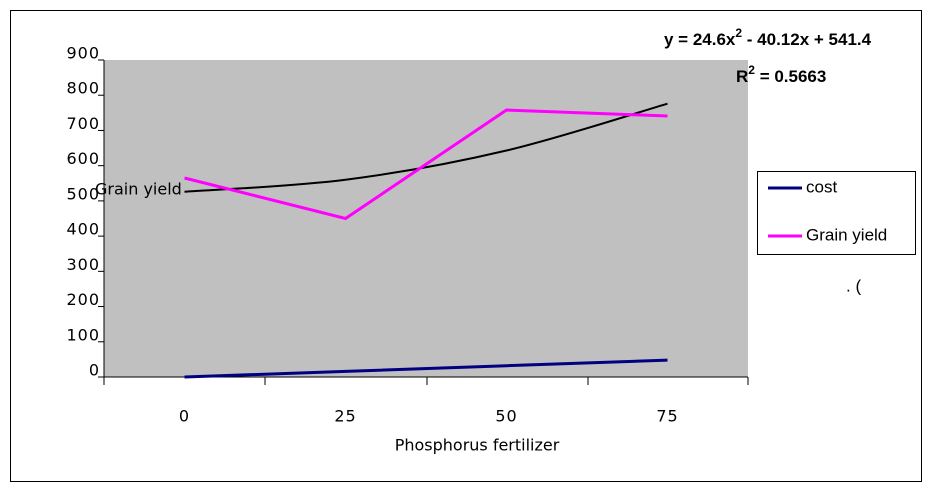  What do you see at coordinates (738, 33) in the screenshot?
I see `equation-exponent: 2` at bounding box center [738, 33].